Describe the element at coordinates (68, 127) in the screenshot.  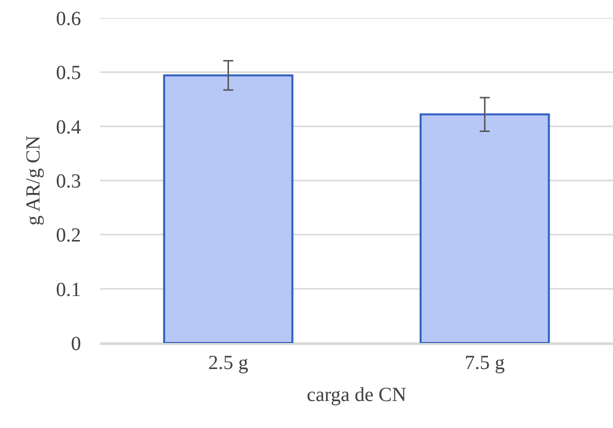
I see `y-tick-label: 0.4` at that location.